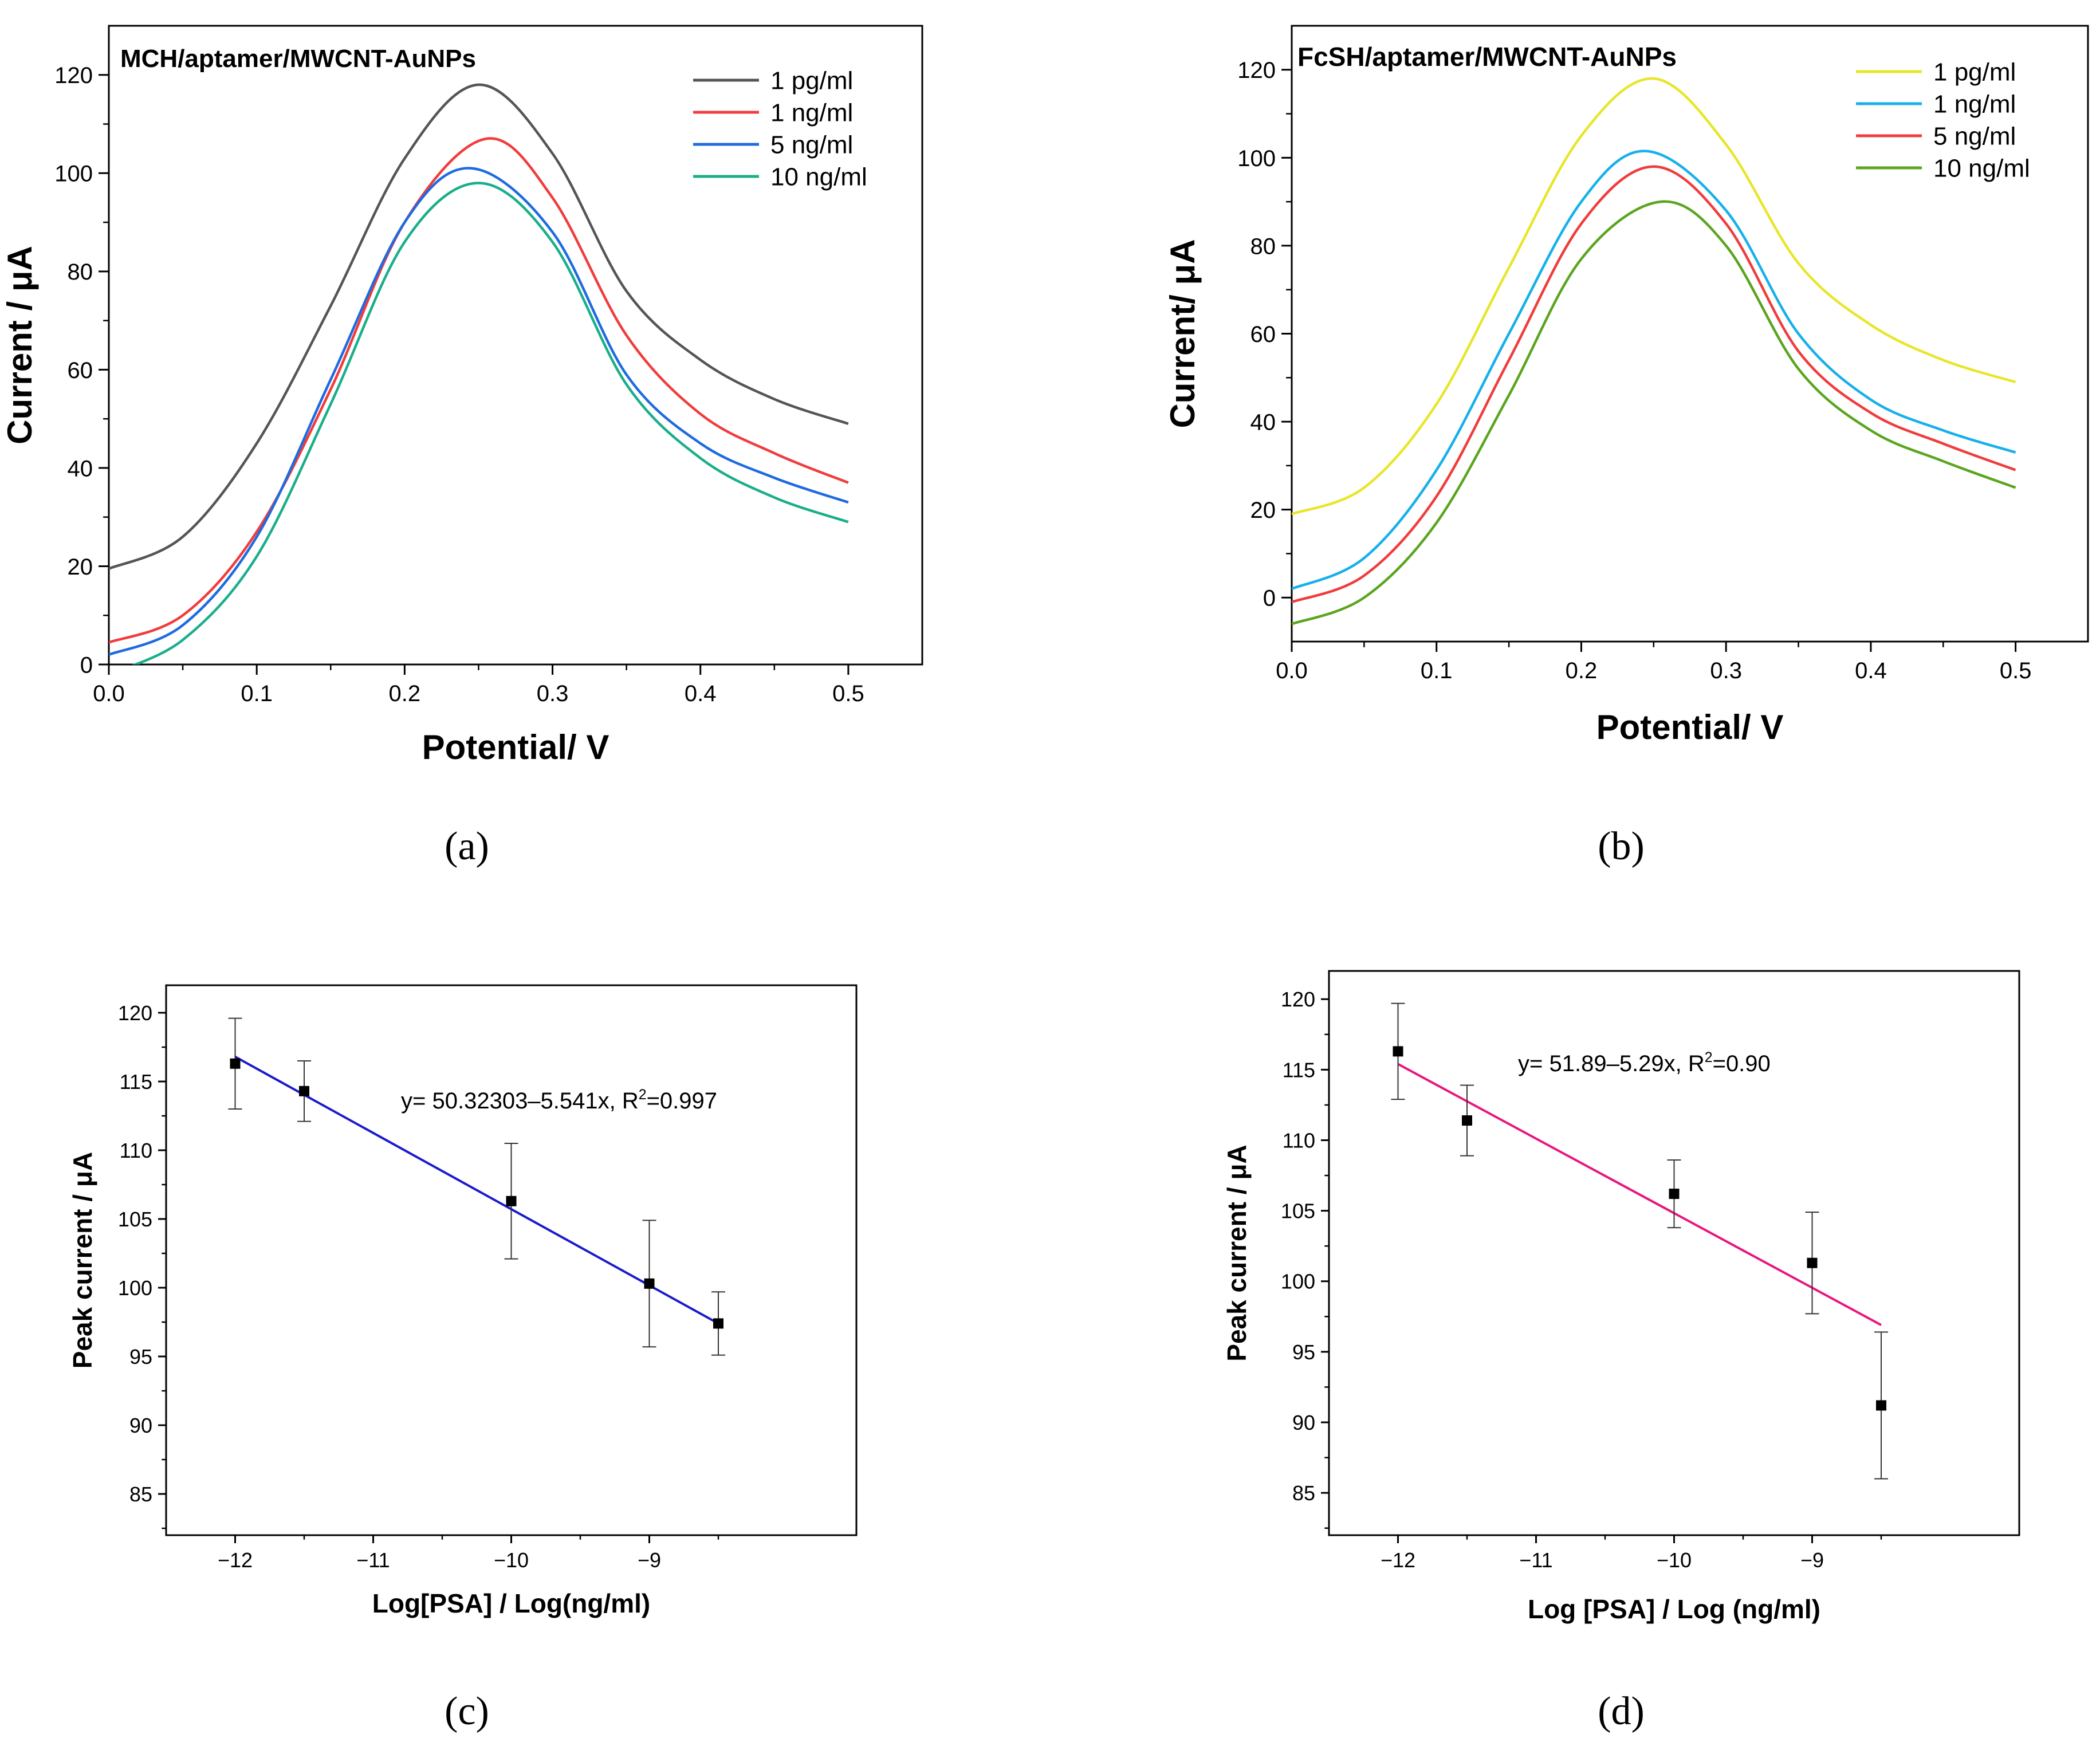 The width and height of the screenshot is (2100, 1750). I want to click on chart-title: FcSH/aptamer/MWCNT-AuNPs, so click(1487, 57).